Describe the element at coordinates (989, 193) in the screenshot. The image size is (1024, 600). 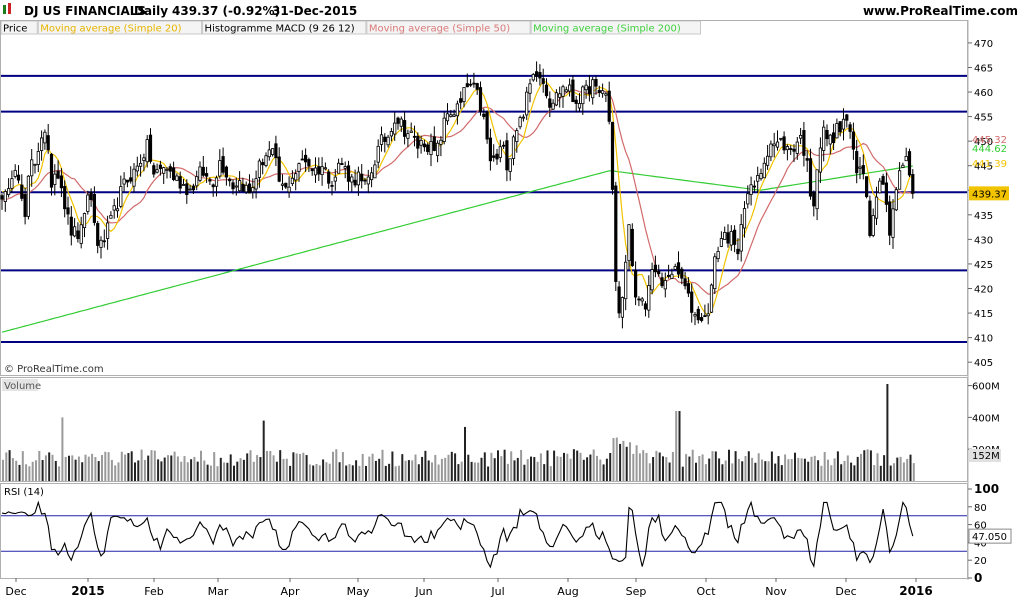
I see `last-price-box` at that location.